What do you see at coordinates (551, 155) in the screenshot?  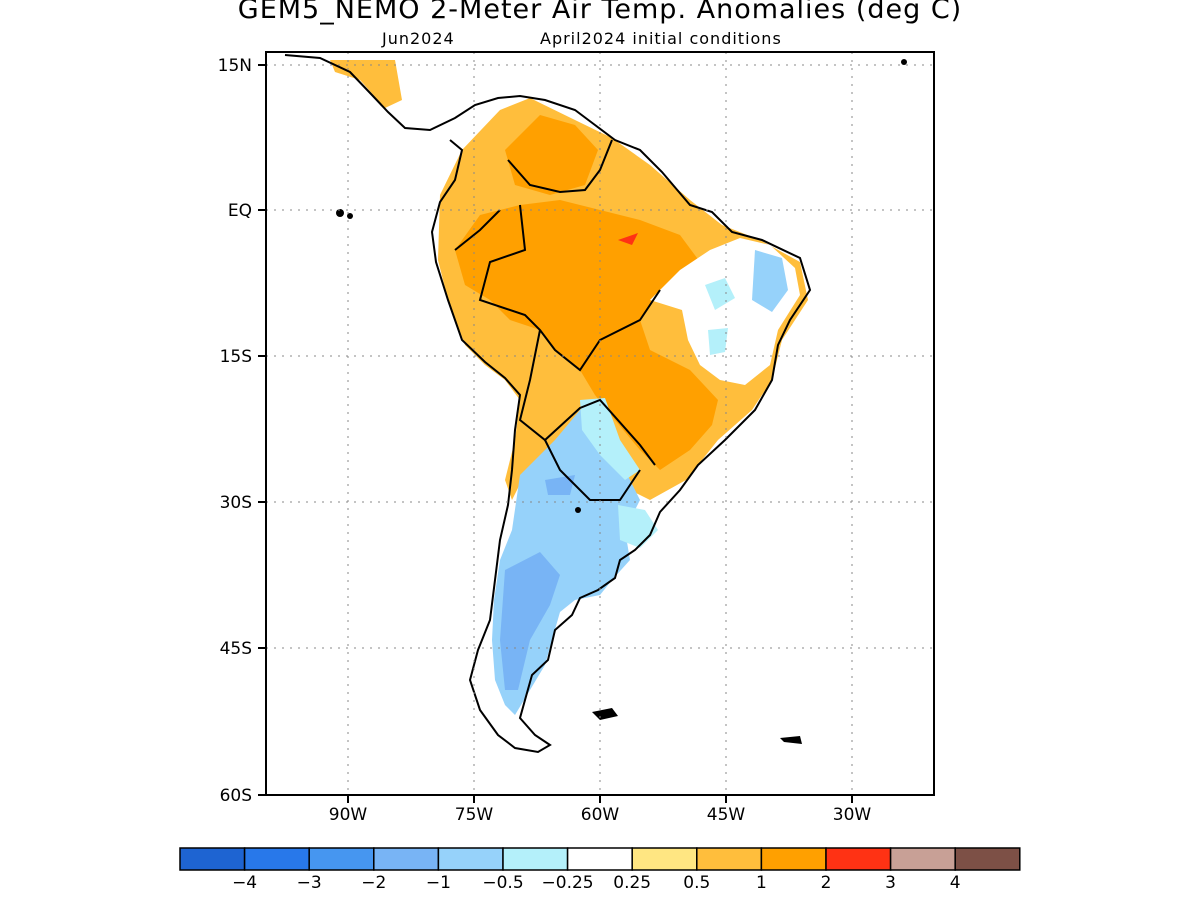 I see `strong-warm-north` at bounding box center [551, 155].